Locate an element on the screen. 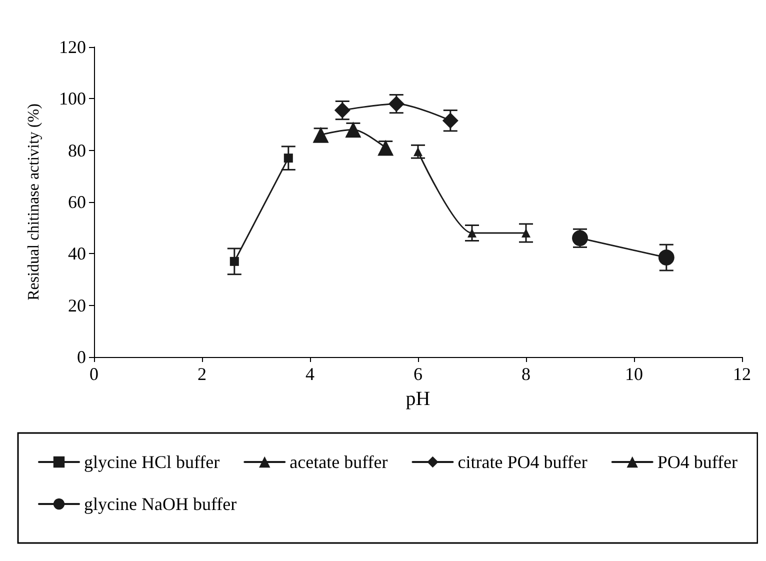  legend-label: acetate buffer is located at coordinates (339, 462).